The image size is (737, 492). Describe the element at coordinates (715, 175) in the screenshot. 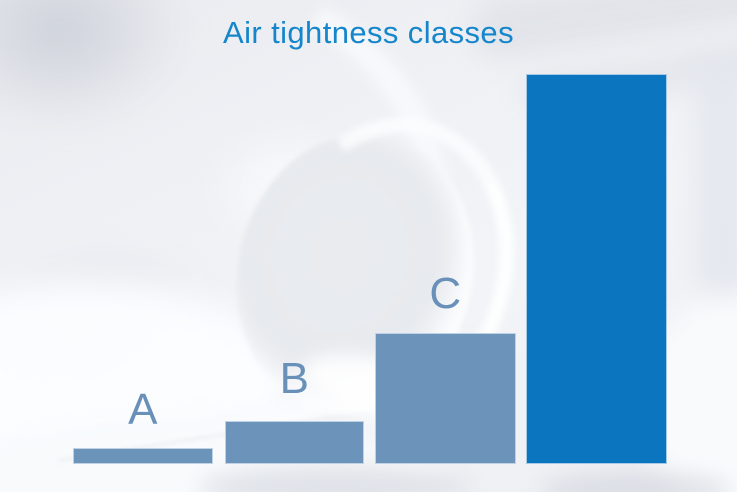

I see `background-band-right` at that location.